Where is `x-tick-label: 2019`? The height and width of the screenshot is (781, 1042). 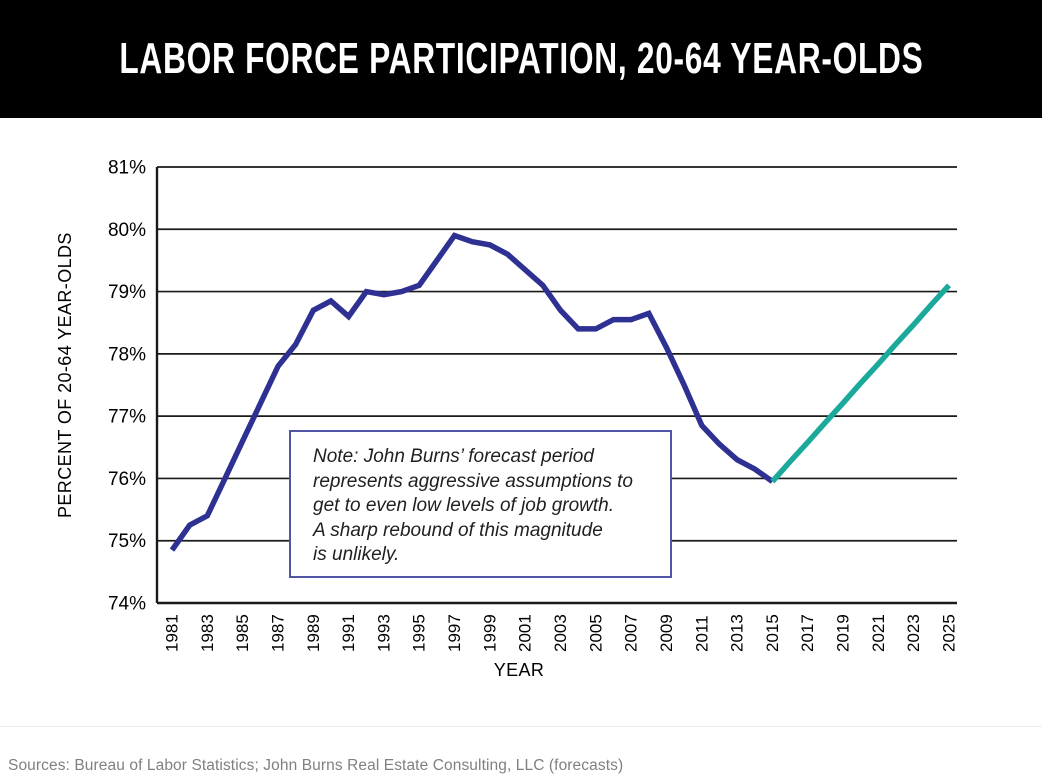 x-tick-label: 2019 is located at coordinates (843, 633).